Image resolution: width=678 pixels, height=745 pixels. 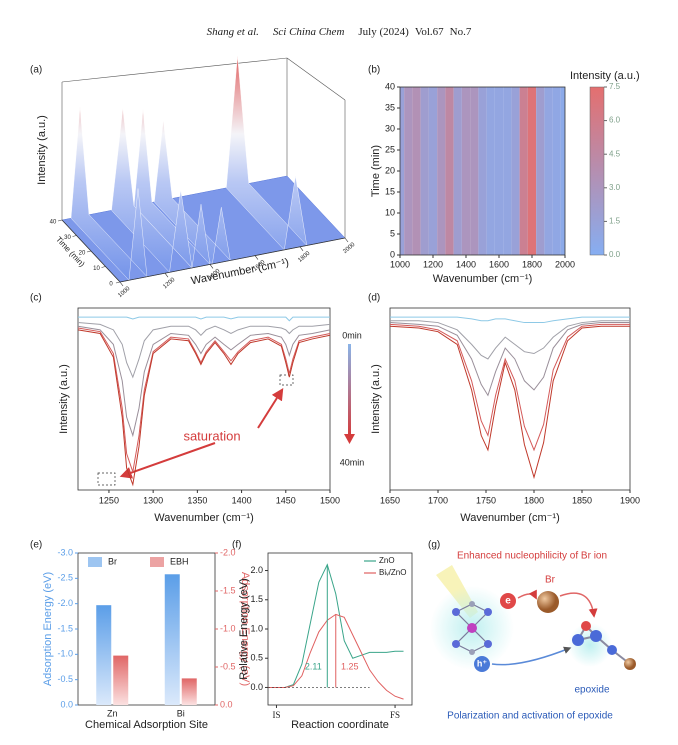 What do you see at coordinates (486, 500) in the screenshot?
I see `x-tick-label: 1750` at bounding box center [486, 500].